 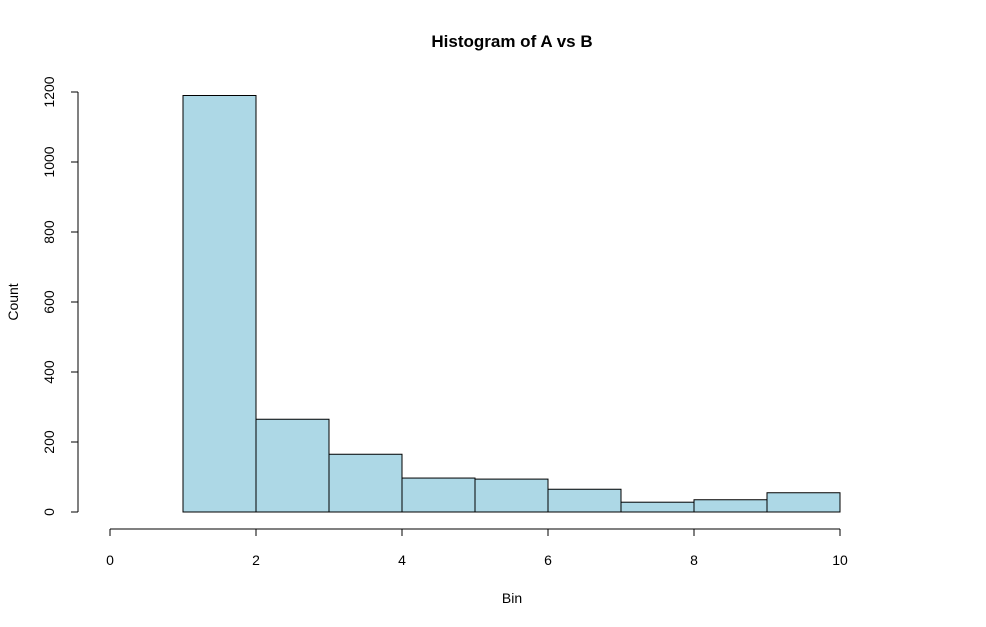 What do you see at coordinates (694, 560) in the screenshot?
I see `x-tick-label-8: 8` at bounding box center [694, 560].